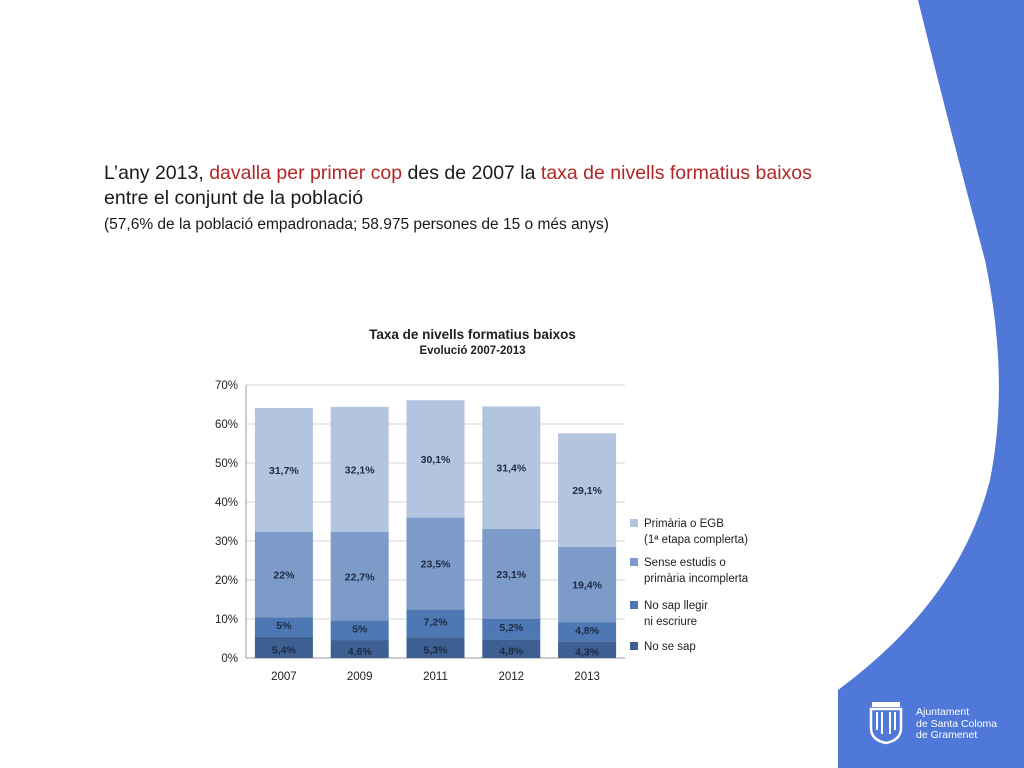 This screenshot has width=1024, height=768. What do you see at coordinates (284, 650) in the screenshot?
I see `data-label: 5,4%` at bounding box center [284, 650].